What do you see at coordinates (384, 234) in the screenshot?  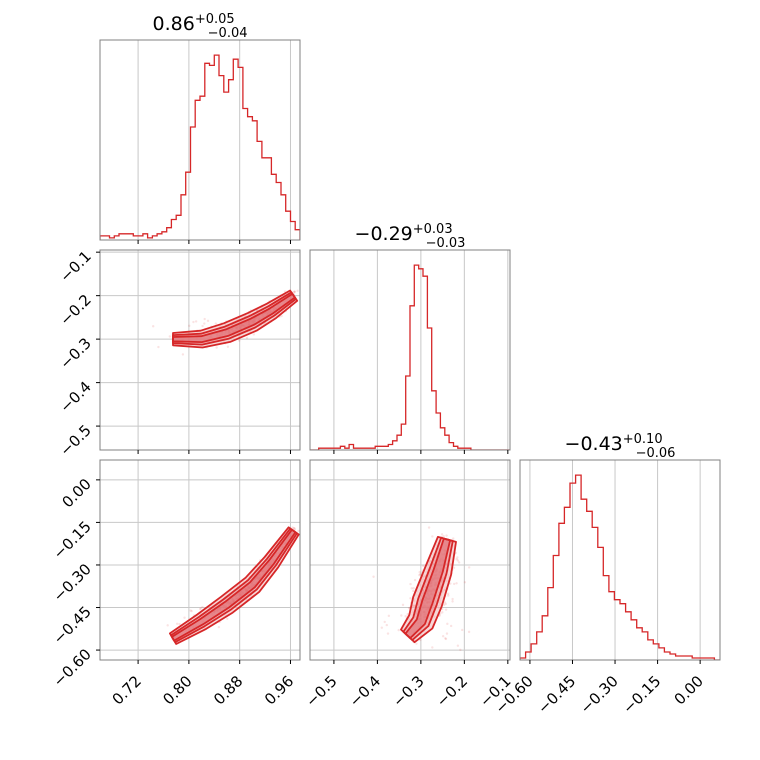 I see `title-median-2: −0.29` at bounding box center [384, 234].